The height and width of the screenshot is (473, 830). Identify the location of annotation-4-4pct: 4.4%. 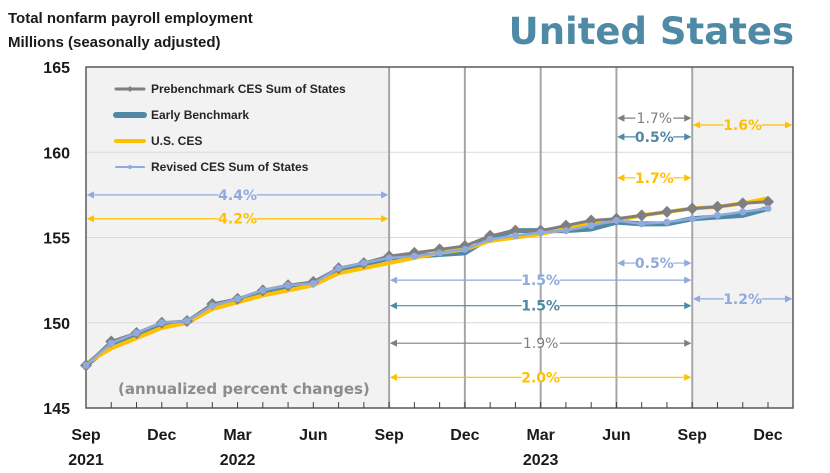
(237, 196).